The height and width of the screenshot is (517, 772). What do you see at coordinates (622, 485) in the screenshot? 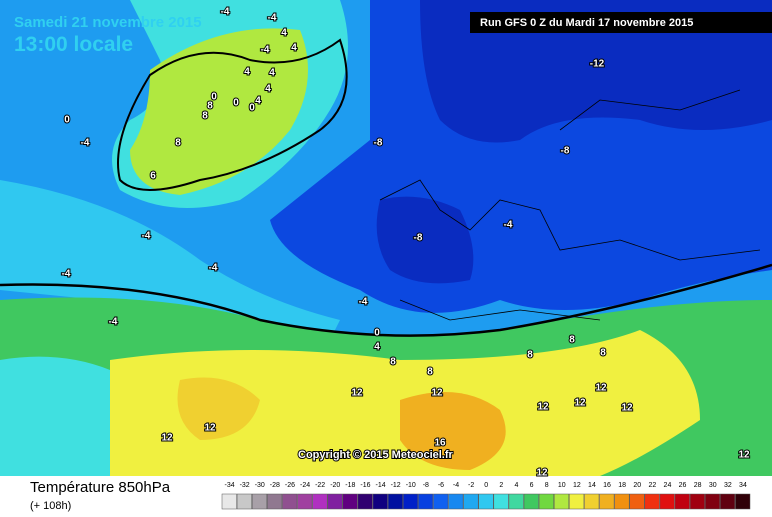
I see `legend-label: 18` at bounding box center [622, 485].